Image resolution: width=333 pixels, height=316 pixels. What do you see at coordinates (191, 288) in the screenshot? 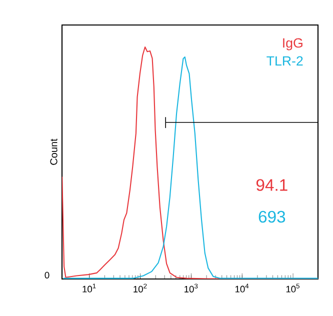
I see `x-tick-label: 10$^{3}$` at bounding box center [191, 288].